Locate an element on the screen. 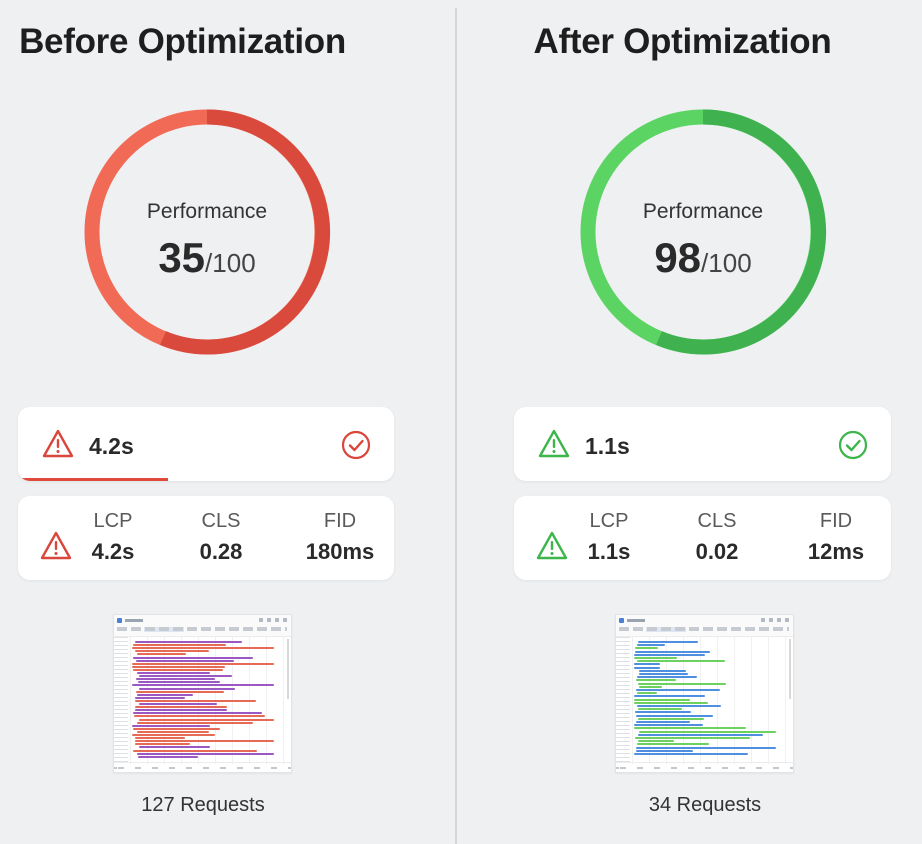  before-gauge-score: 35/100 is located at coordinates (207, 258).